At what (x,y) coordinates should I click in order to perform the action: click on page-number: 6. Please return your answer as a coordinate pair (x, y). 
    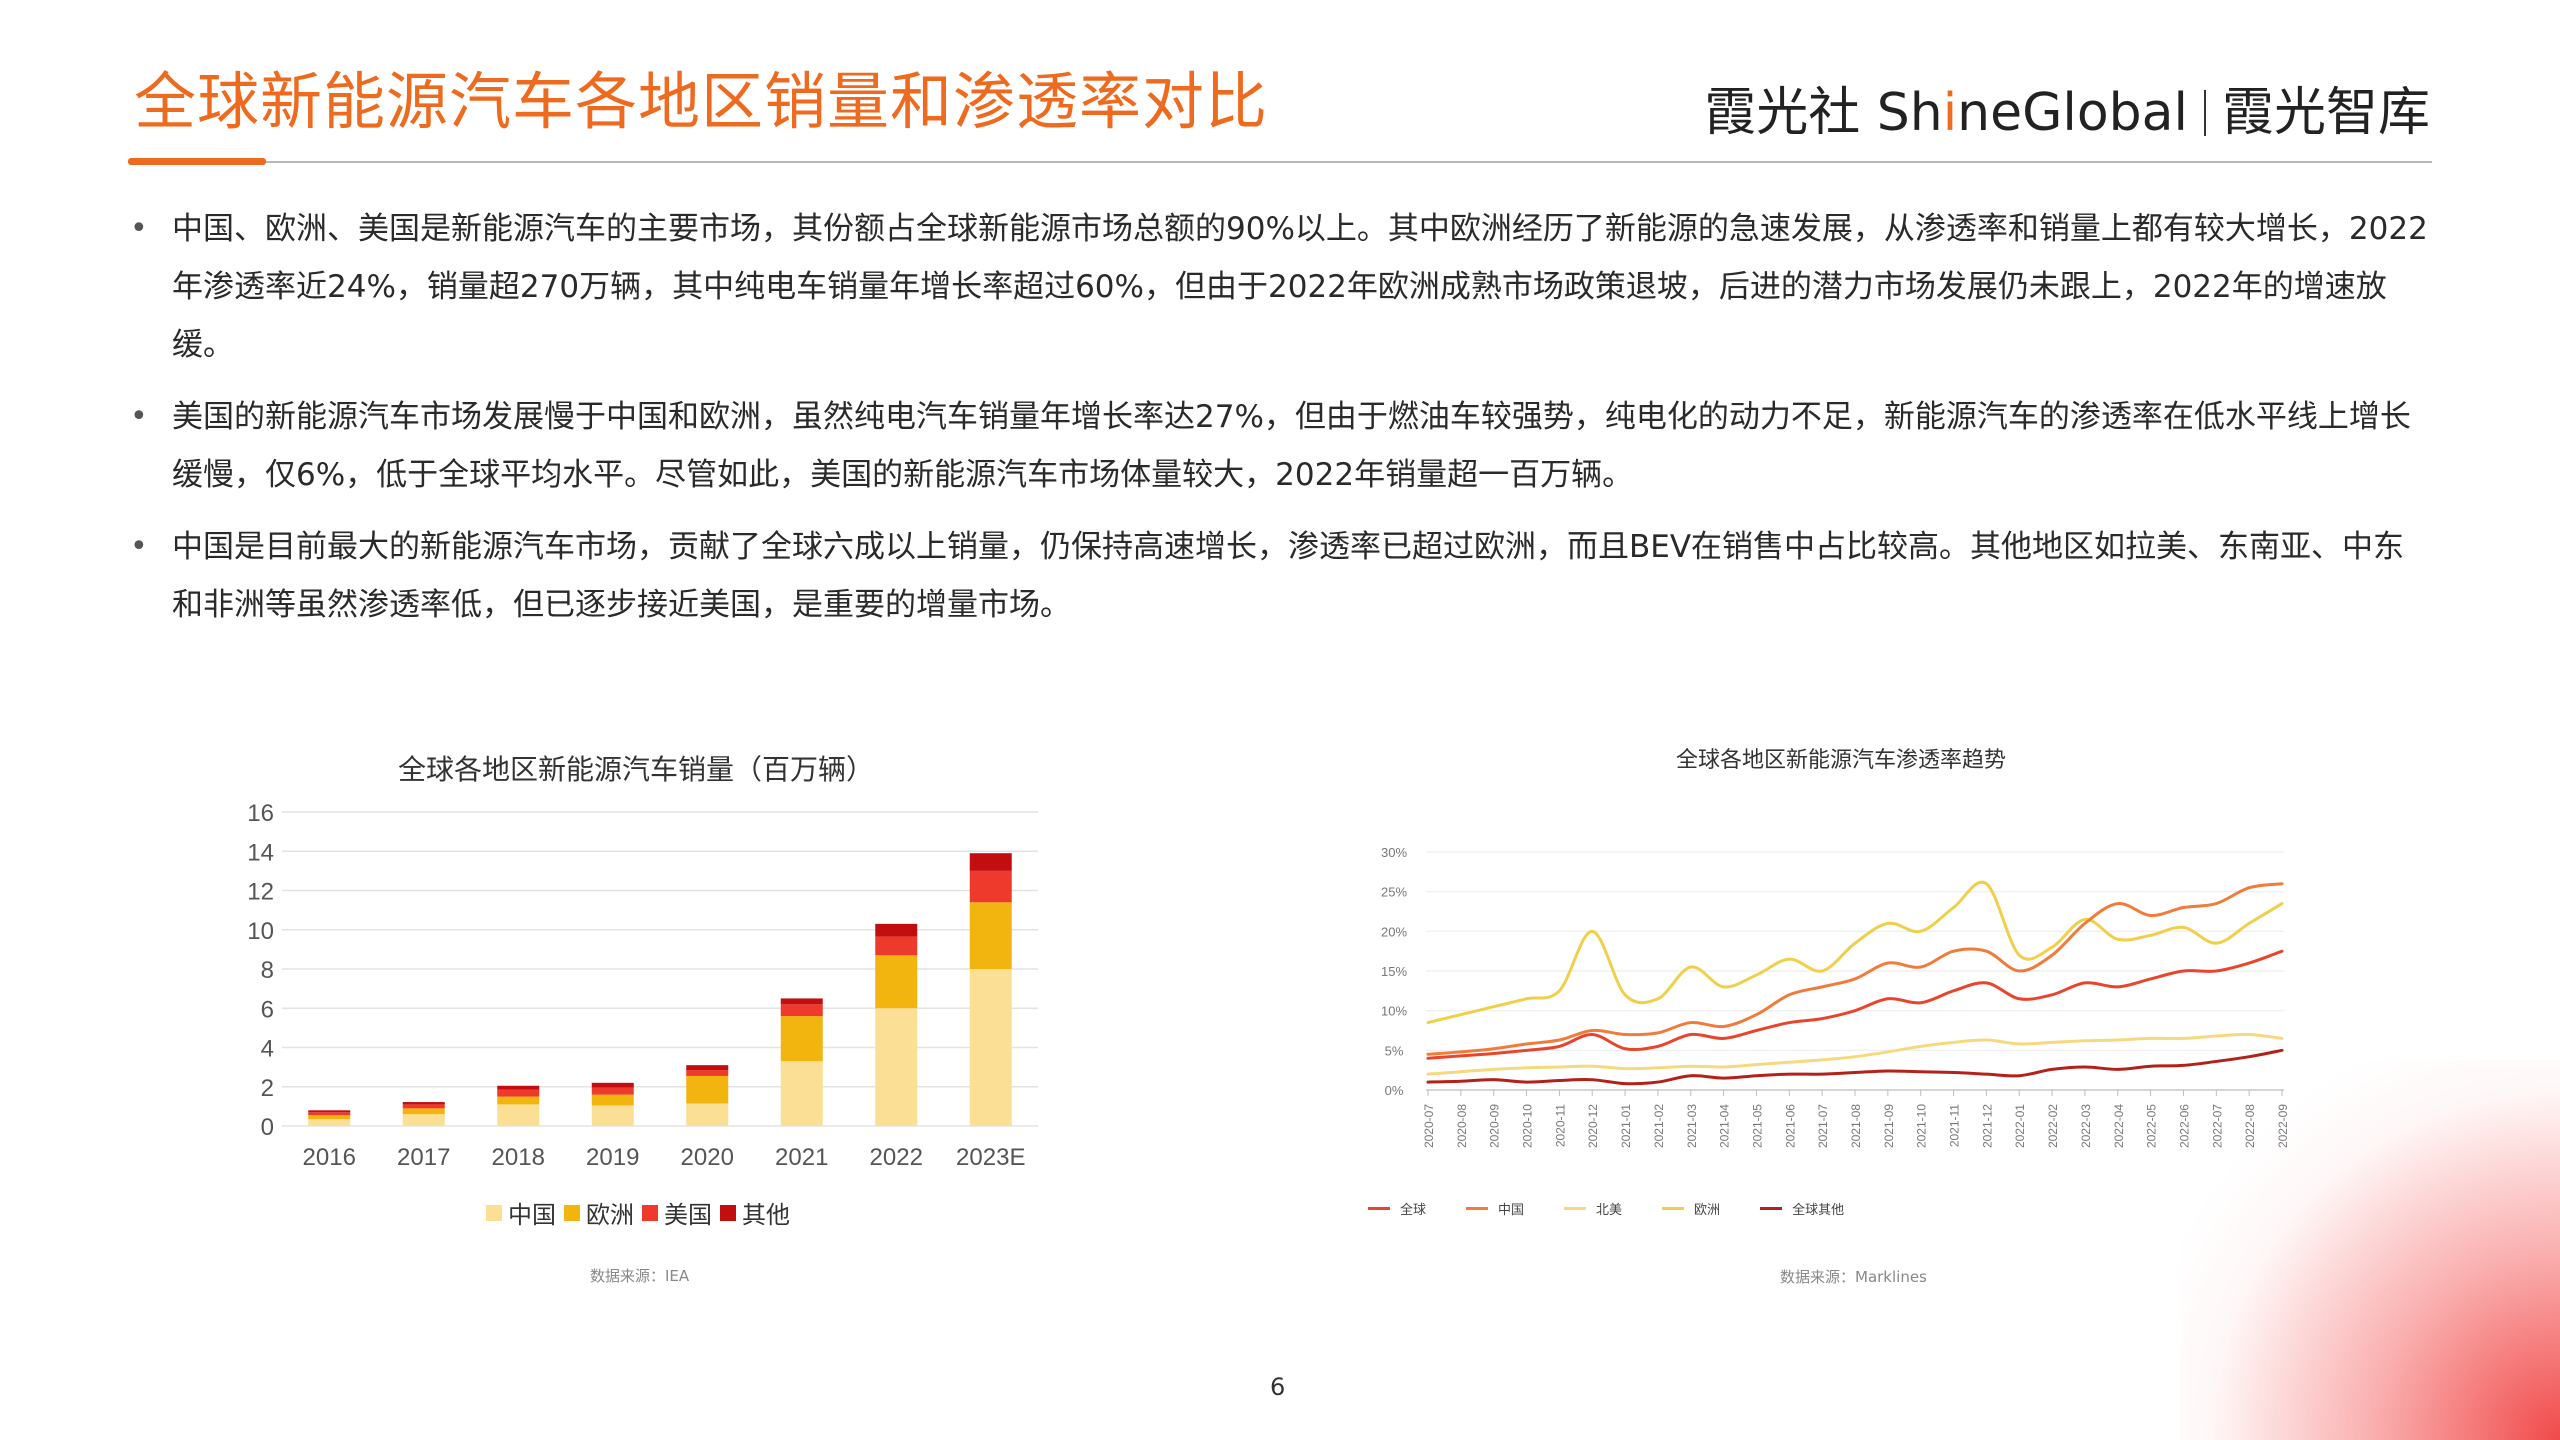
    Looking at the image, I should click on (1278, 1387).